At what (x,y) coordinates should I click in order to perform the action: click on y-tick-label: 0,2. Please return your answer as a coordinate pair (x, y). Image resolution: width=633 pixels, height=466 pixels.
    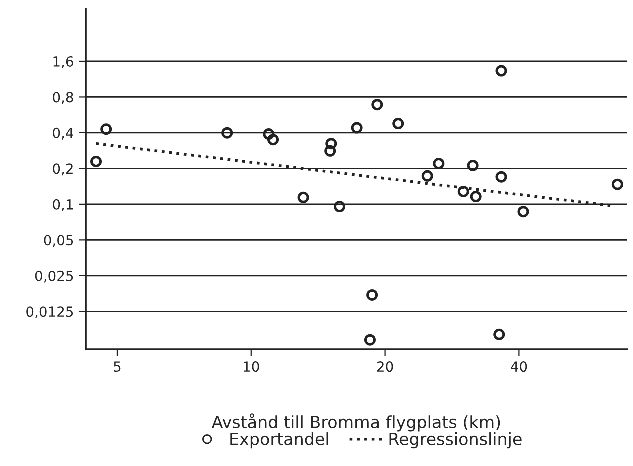
    Looking at the image, I should click on (63, 170).